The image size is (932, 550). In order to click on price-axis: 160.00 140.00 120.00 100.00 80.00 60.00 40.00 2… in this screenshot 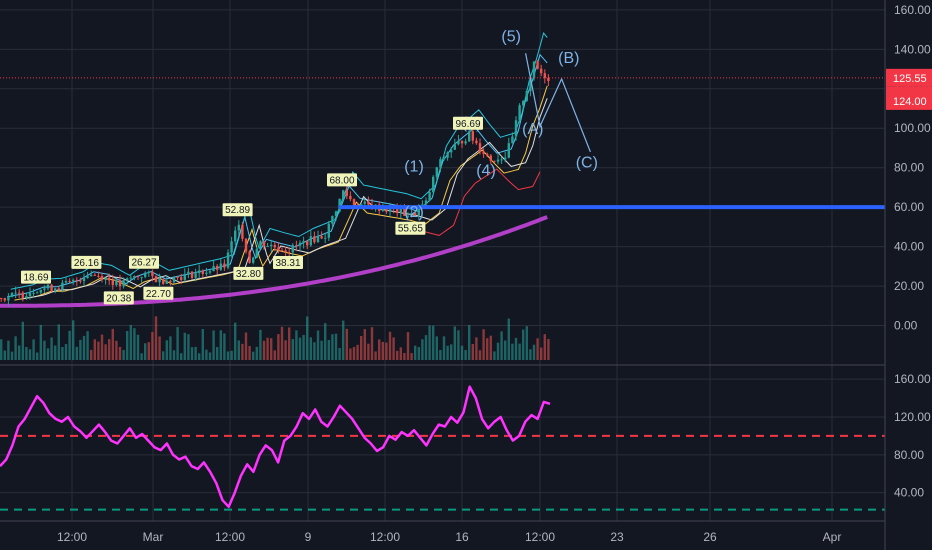, I will do `click(912, 251)`.